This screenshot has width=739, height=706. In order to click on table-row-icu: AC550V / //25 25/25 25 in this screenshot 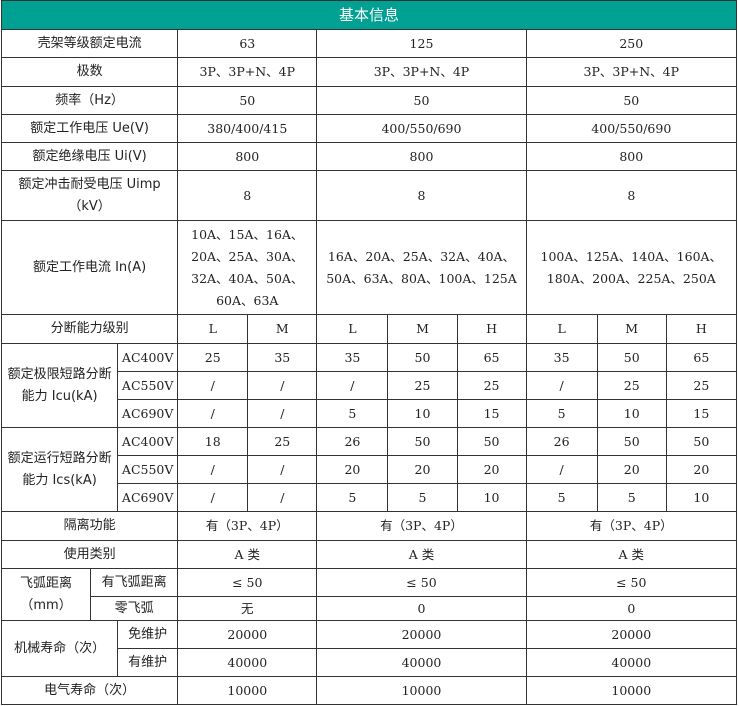, I will do `click(370, 385)`.